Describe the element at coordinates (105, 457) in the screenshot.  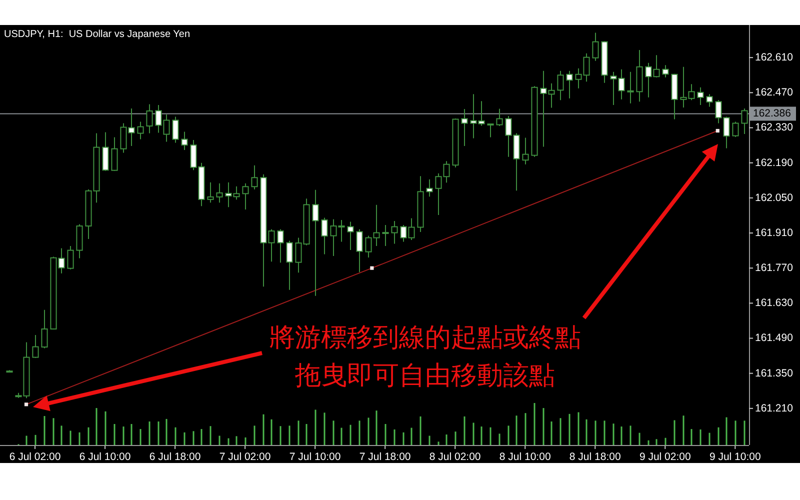
I see `x-tick-label: 6 Jul 10:00` at that location.